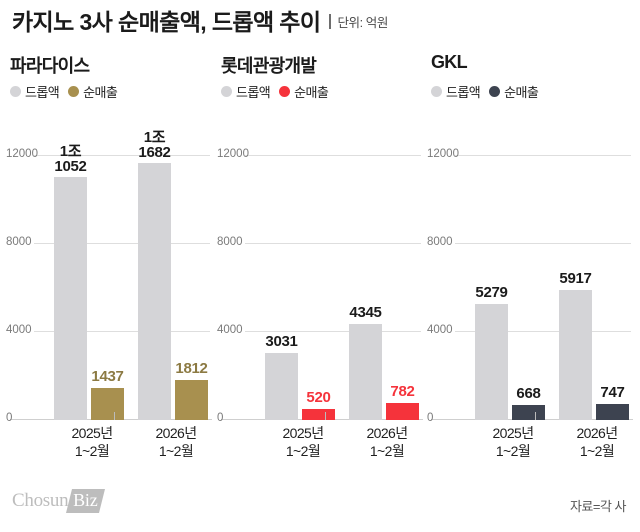 The width and height of the screenshot is (640, 532). I want to click on bar-groups: 3031 520 4345 782, so click(333, 287).